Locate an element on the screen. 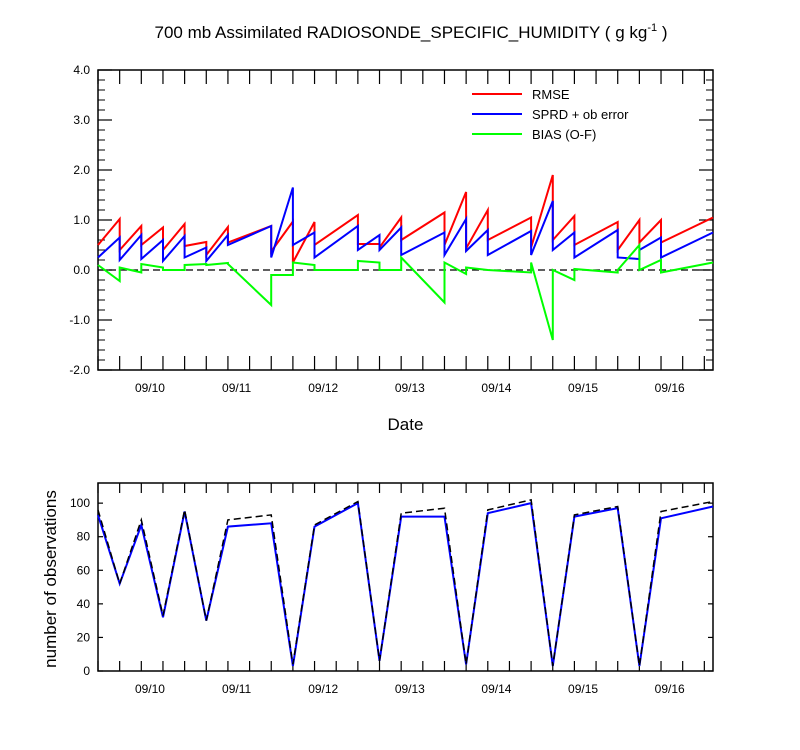 This screenshot has height=750, width=800. y-tick-label: 80 is located at coordinates (84, 537).